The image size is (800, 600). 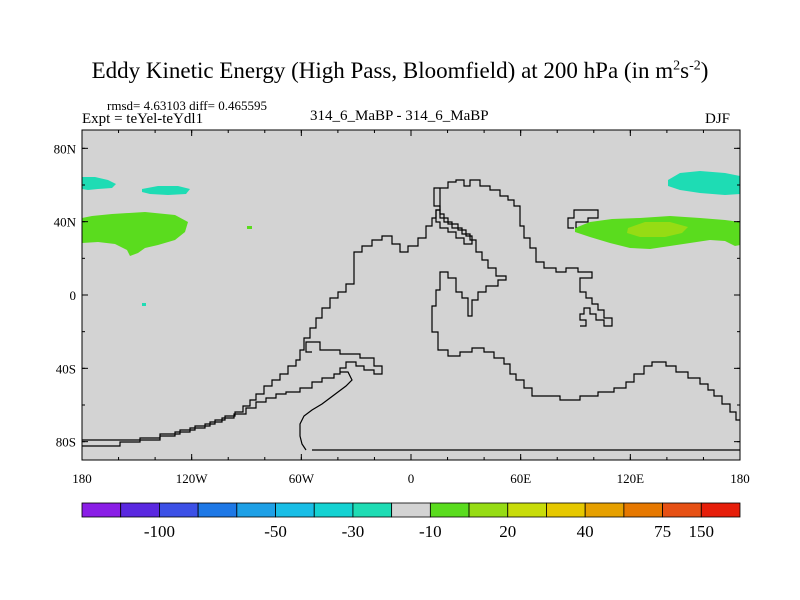 I want to click on colorbar-label-7: 150, so click(x=702, y=531).